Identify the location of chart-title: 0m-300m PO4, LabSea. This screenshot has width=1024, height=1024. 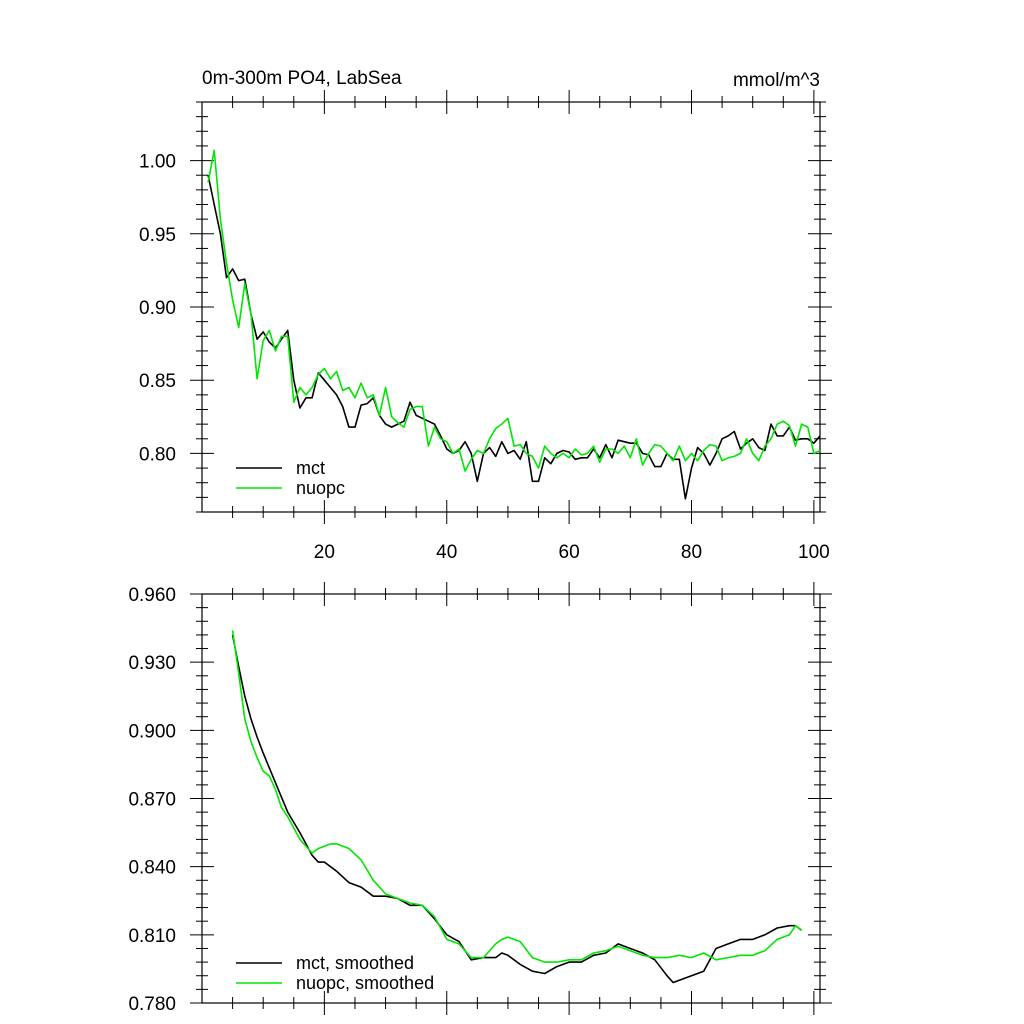
(302, 78).